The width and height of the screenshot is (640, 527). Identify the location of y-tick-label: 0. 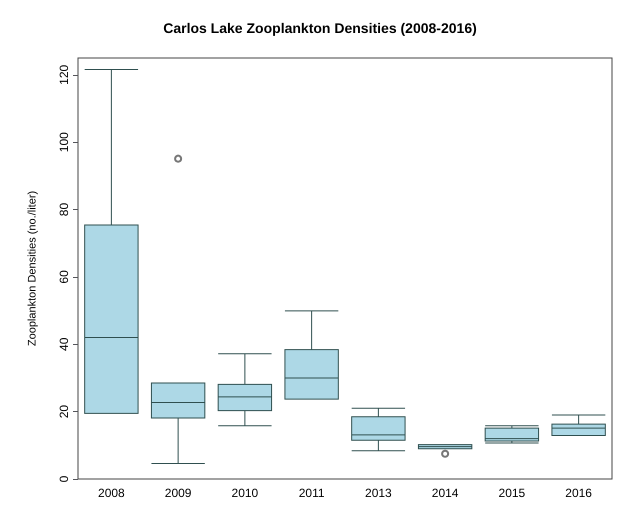
(64, 478).